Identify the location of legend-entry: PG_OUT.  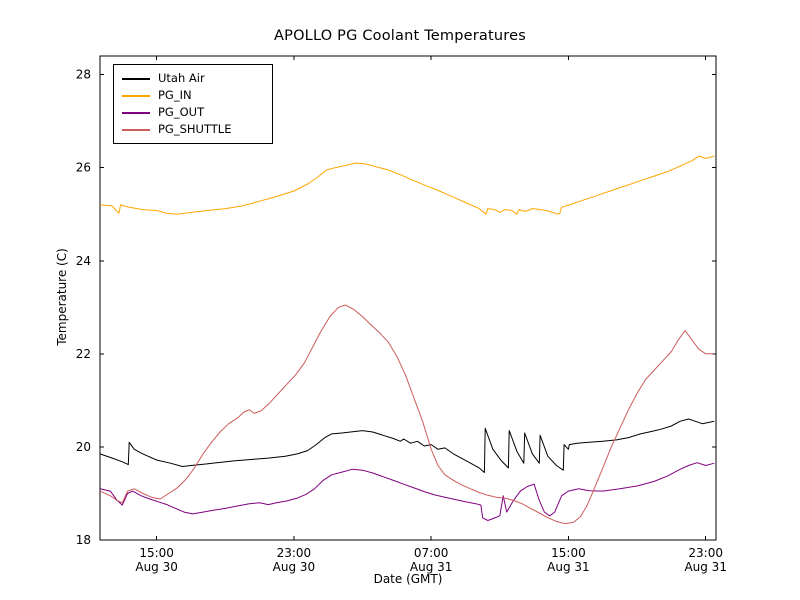
(192, 112).